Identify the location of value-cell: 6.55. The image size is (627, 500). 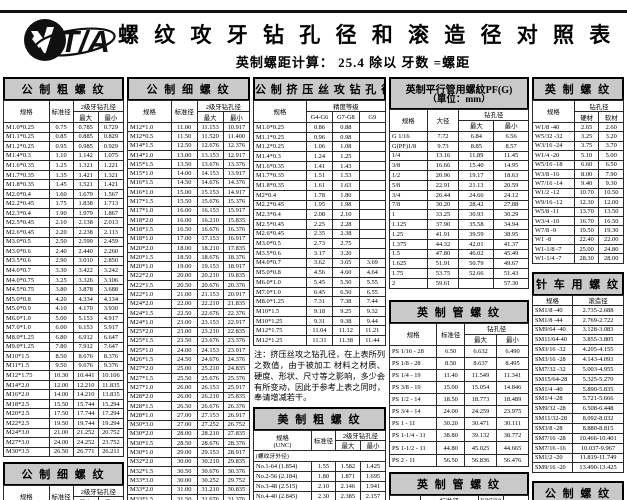
(372, 292).